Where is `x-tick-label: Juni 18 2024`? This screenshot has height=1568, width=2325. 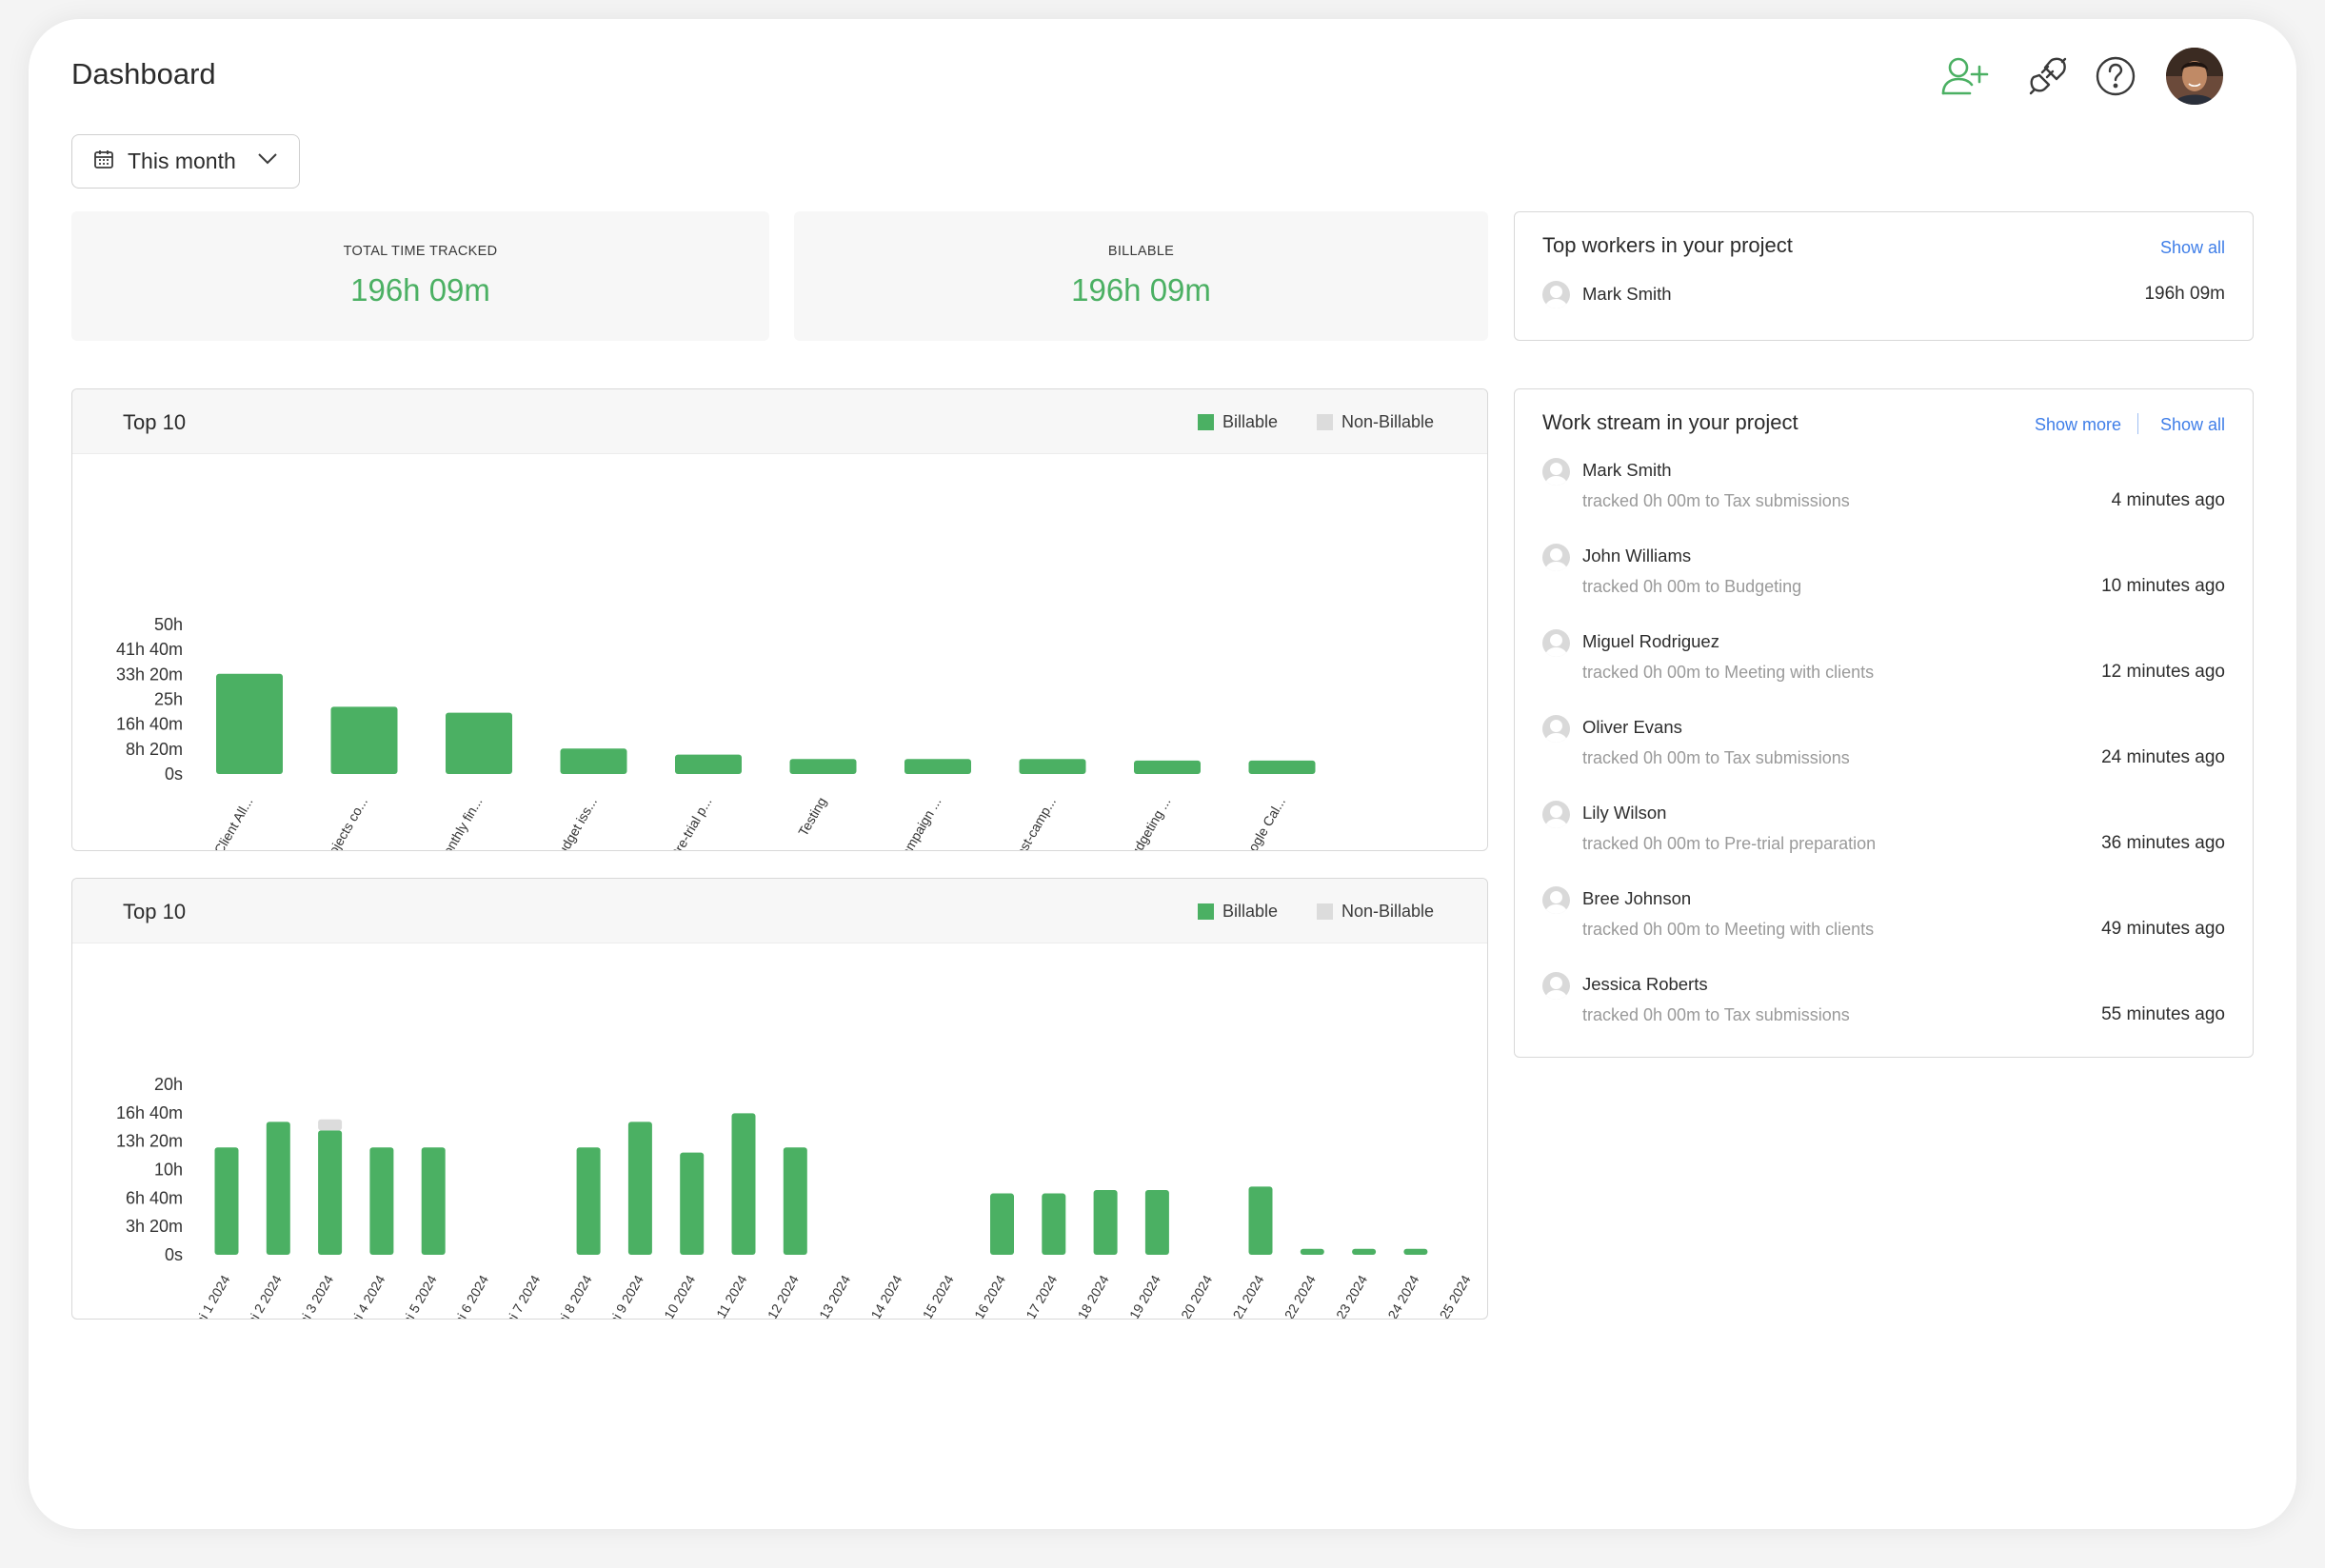
x-tick-label: Juni 18 2024 is located at coordinates (1086, 1296).